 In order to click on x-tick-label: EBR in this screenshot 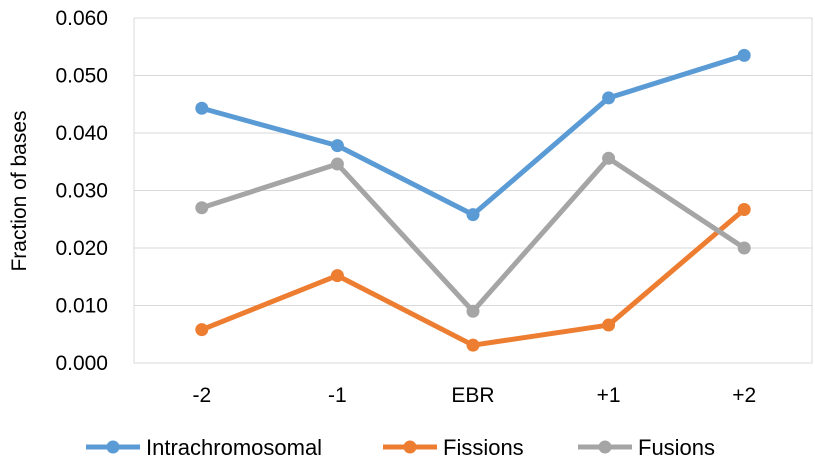, I will do `click(472, 395)`.